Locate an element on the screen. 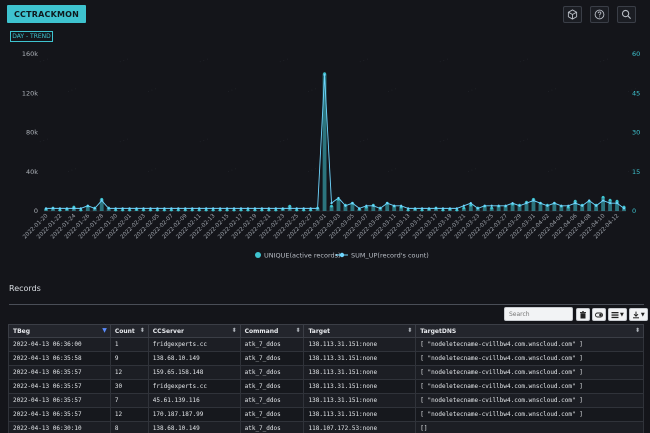 The height and width of the screenshot is (433, 650). legend-item-unique: UNIQUE(active records) is located at coordinates (298, 256).